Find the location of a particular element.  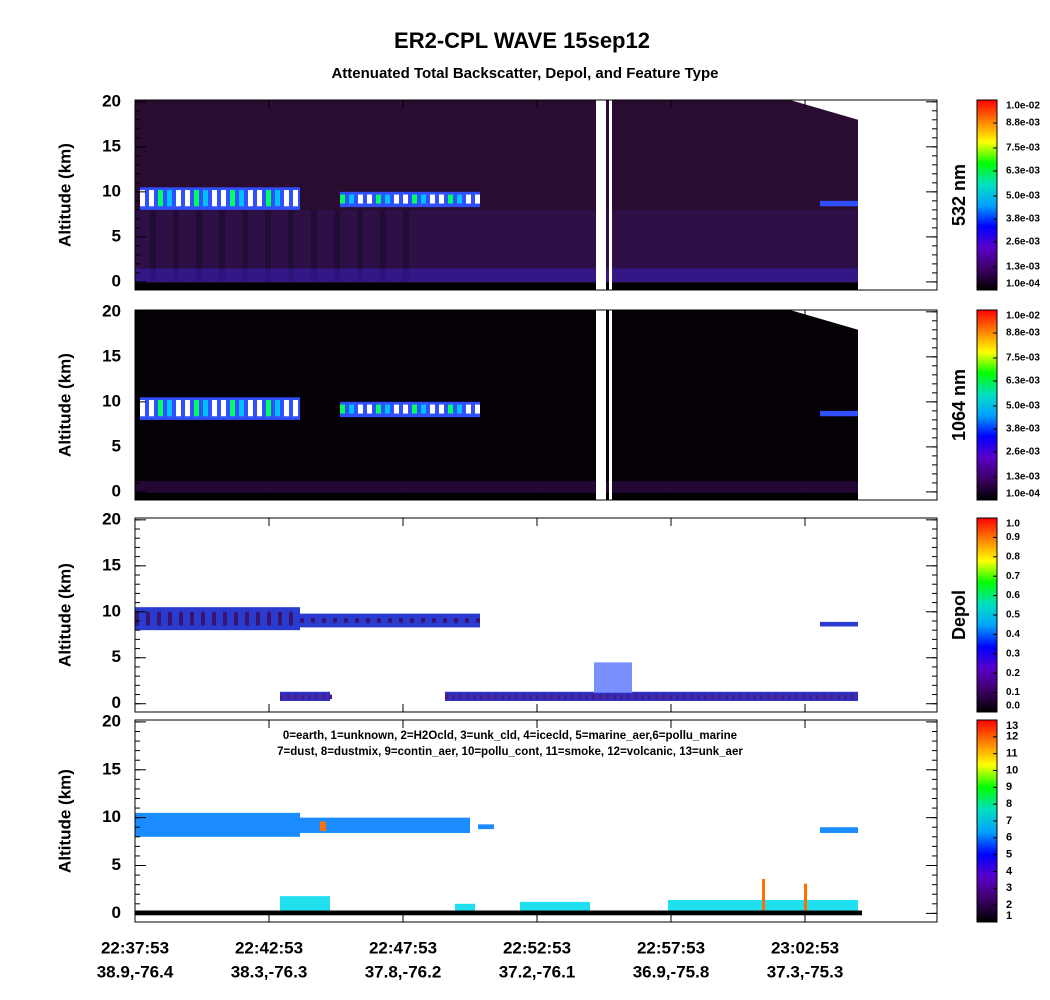

x-tick-label: 38.9,-76.4 is located at coordinates (135, 971).